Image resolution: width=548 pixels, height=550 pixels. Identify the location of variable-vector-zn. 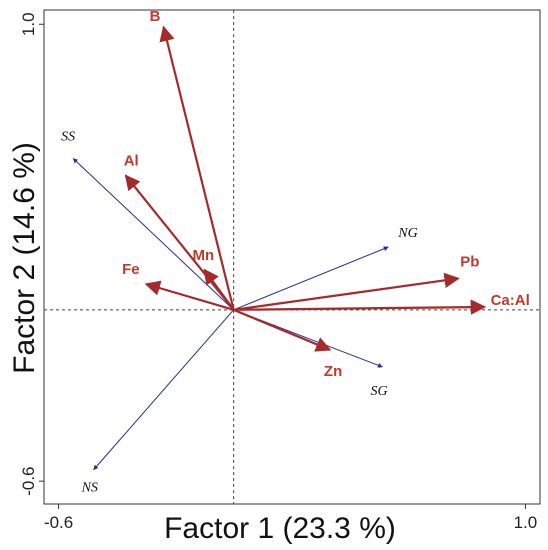
(282, 330).